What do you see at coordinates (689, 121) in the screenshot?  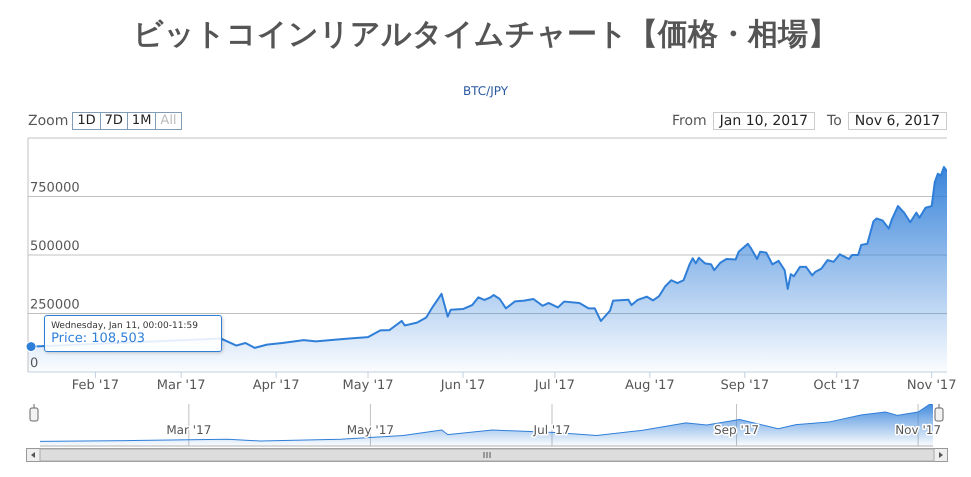 I see `text: From` at bounding box center [689, 121].